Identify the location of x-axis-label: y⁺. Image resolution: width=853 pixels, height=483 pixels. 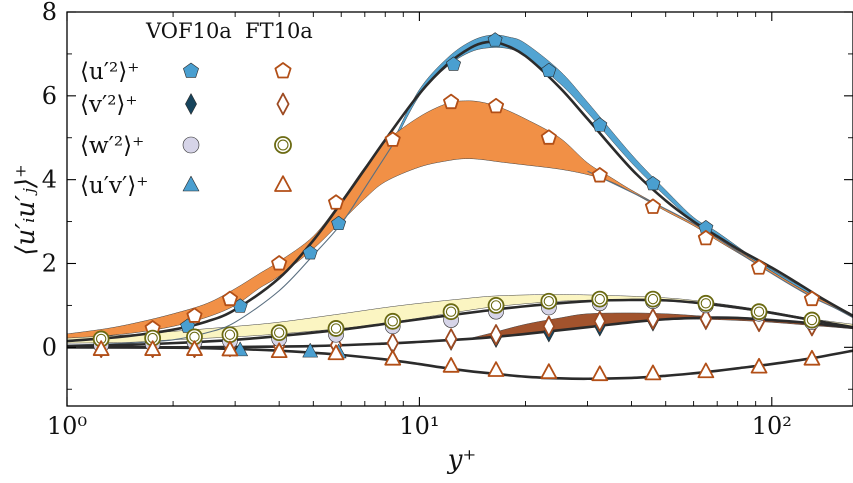
(461, 460).